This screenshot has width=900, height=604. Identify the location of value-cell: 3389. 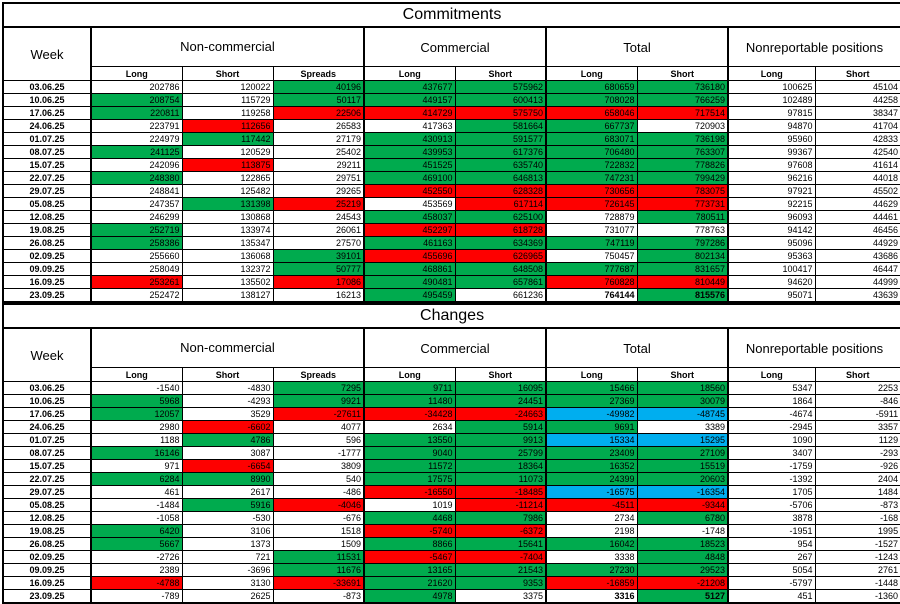
(682, 427).